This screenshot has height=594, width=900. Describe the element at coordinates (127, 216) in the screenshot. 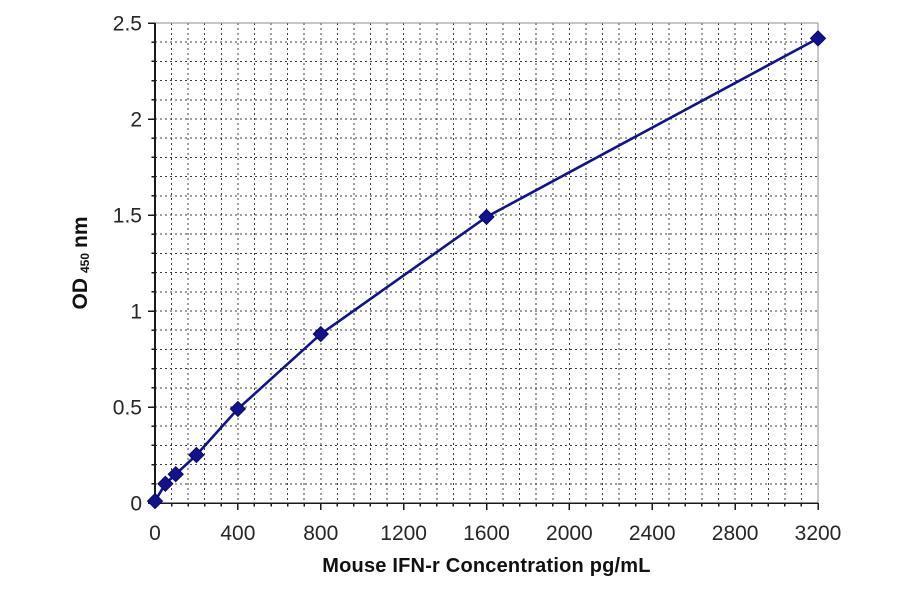

I see `y-tick-label: 1.5` at that location.